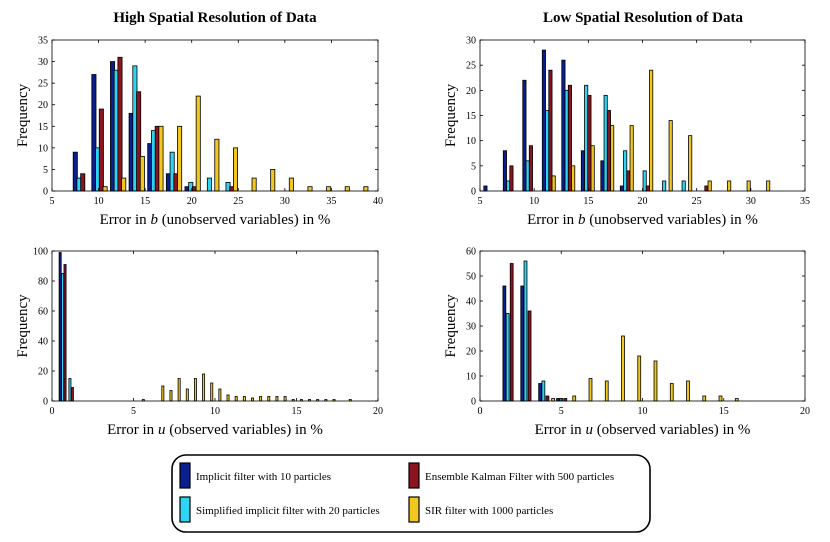 The height and width of the screenshot is (542, 830). Describe the element at coordinates (215, 430) in the screenshot. I see `x-axis-label: Error in u (observed variables) in %` at that location.